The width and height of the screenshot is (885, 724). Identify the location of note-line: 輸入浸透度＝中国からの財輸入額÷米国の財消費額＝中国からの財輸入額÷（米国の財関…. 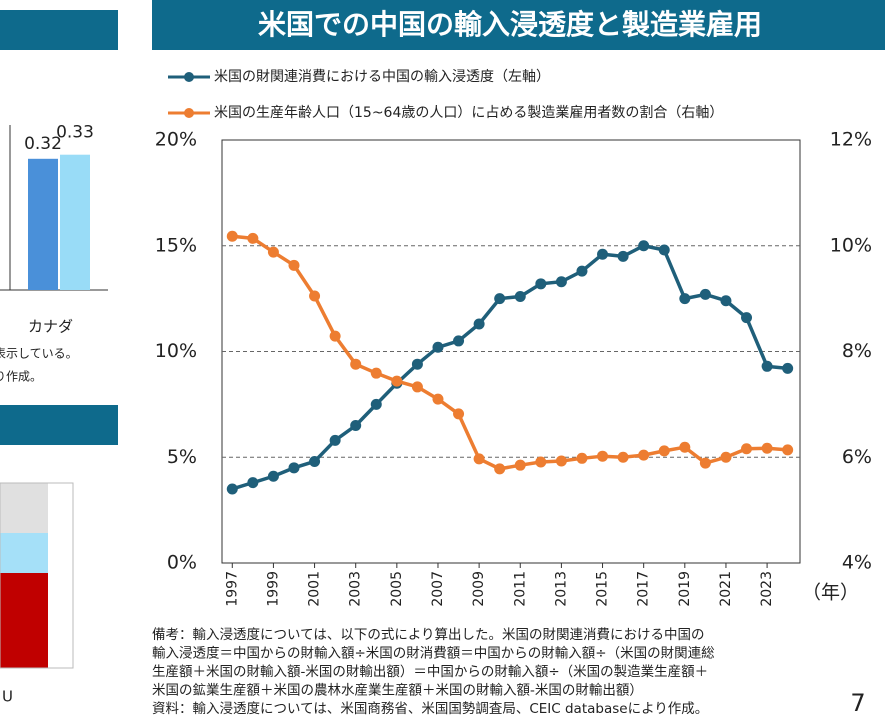
(433, 654).